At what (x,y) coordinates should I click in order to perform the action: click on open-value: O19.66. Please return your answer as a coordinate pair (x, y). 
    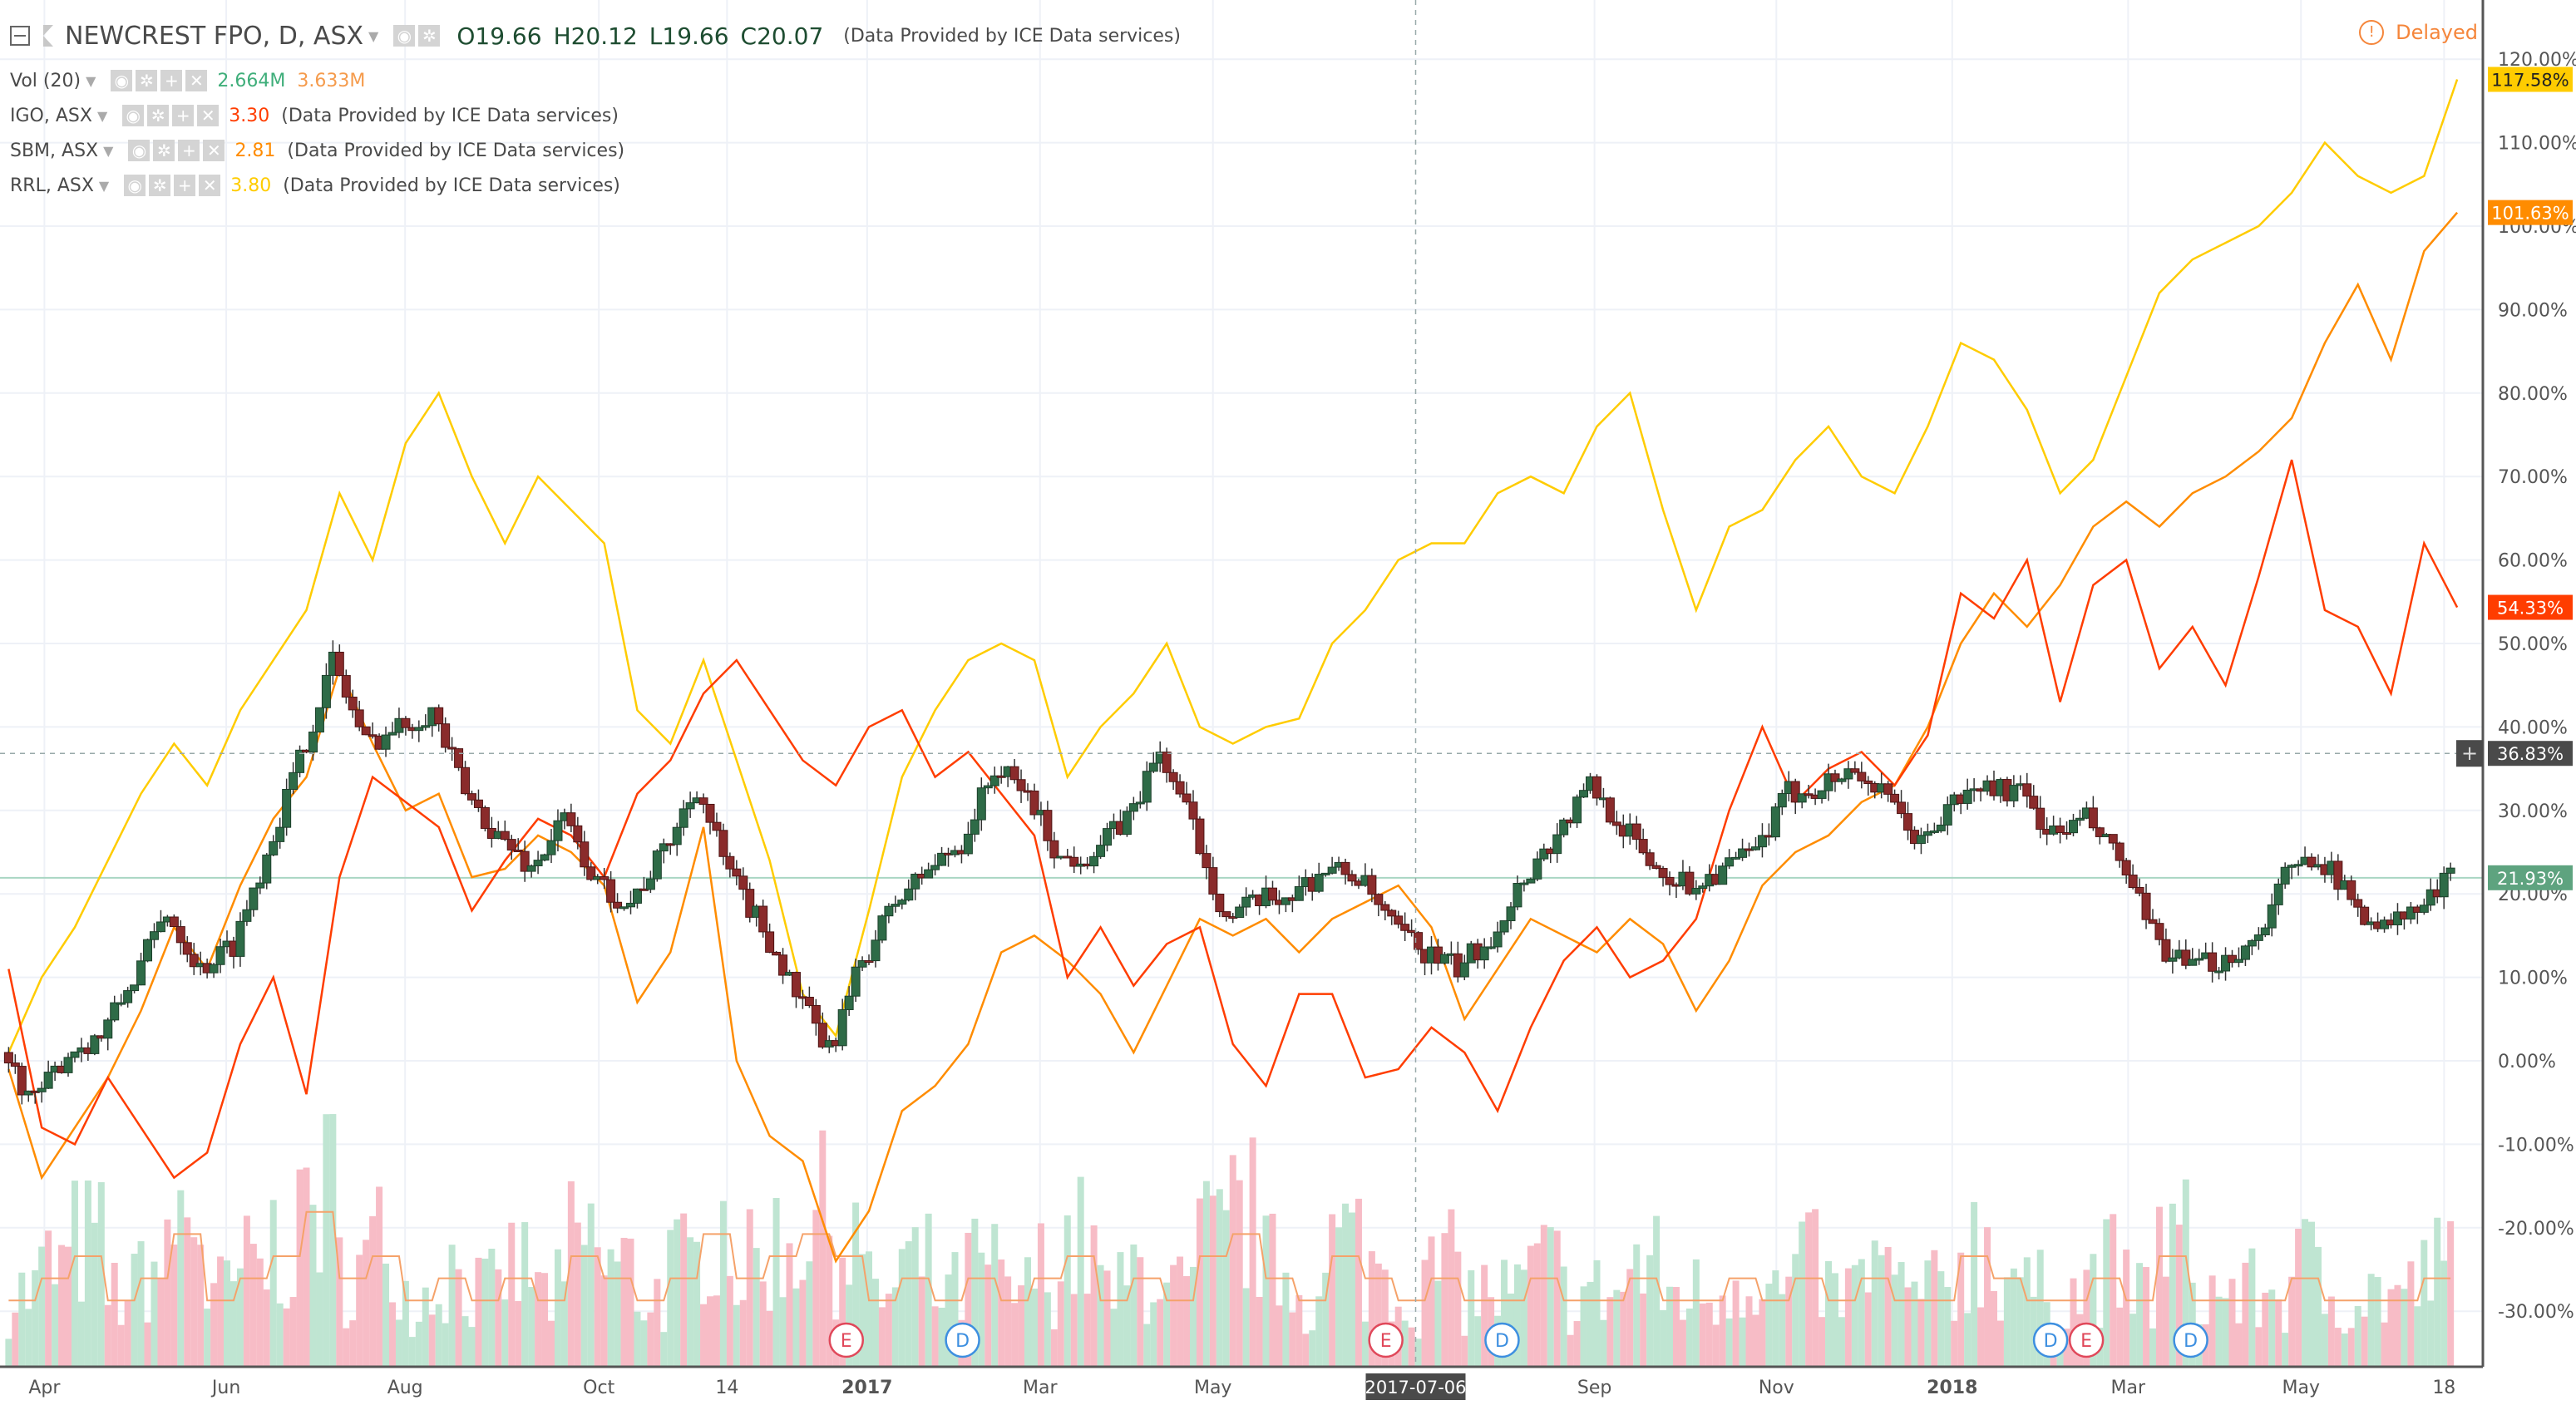
    Looking at the image, I should click on (499, 36).